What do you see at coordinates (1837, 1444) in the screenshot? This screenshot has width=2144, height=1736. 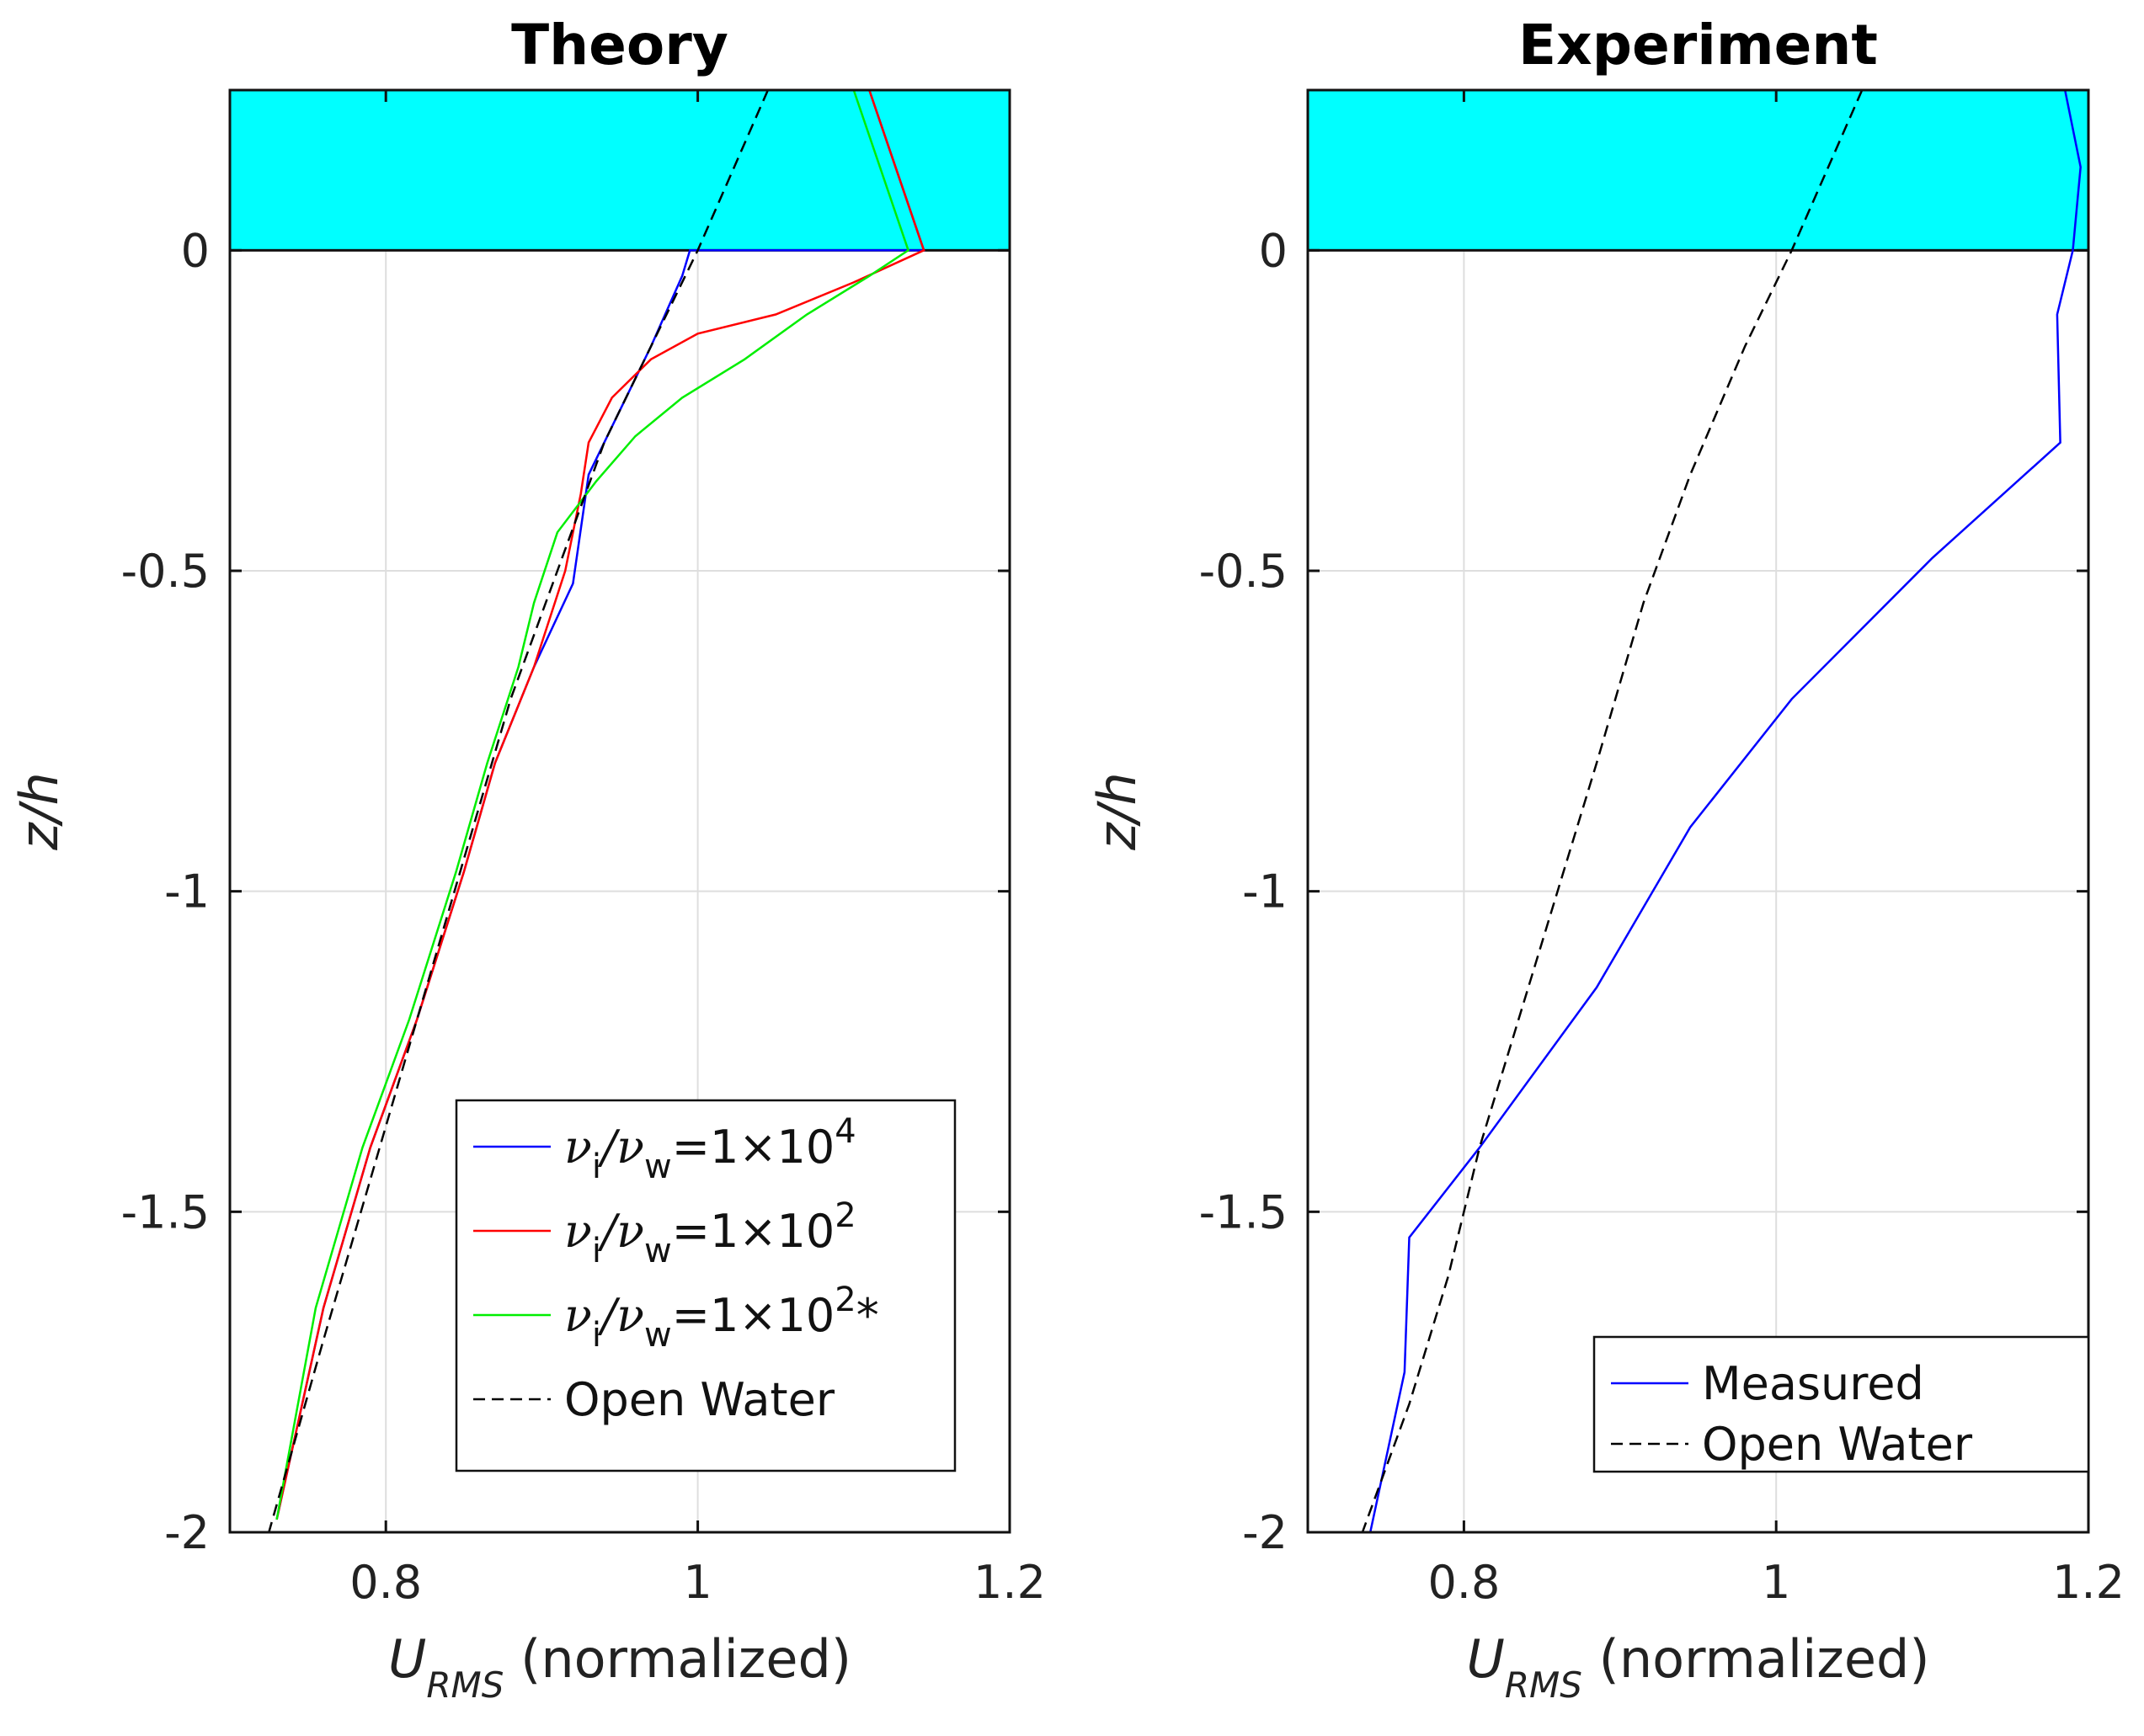 I see `legend-label-1: Open Water` at bounding box center [1837, 1444].